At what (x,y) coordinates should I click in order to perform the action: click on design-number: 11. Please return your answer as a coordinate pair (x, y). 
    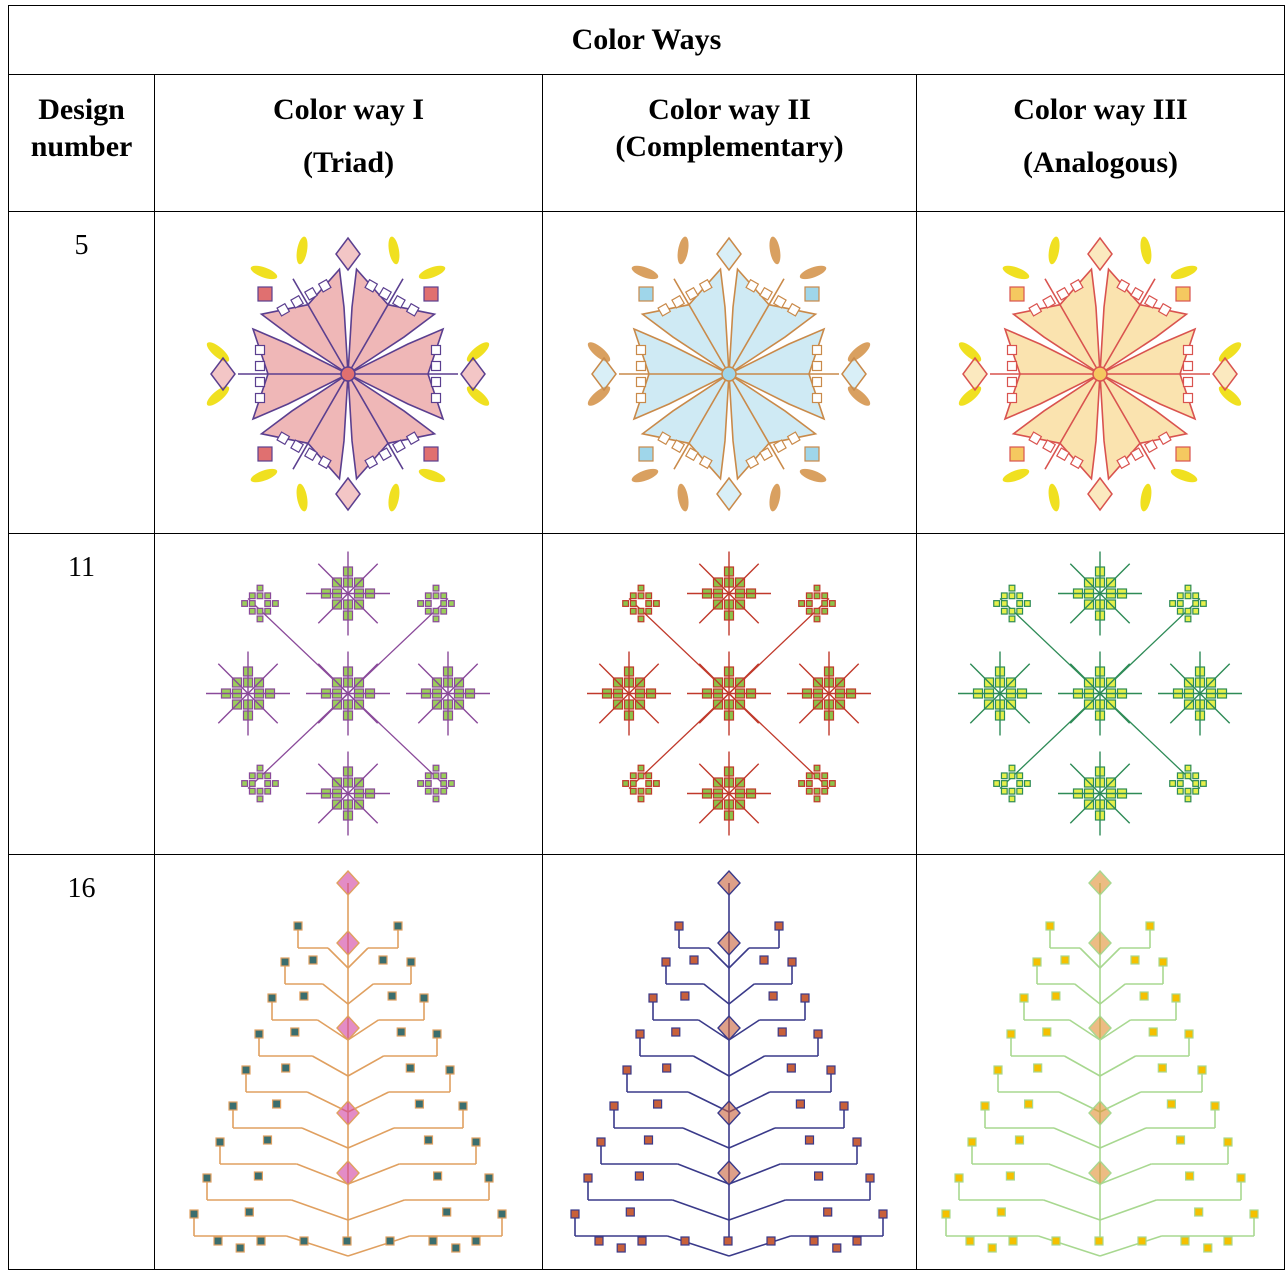
    Looking at the image, I should click on (81, 694).